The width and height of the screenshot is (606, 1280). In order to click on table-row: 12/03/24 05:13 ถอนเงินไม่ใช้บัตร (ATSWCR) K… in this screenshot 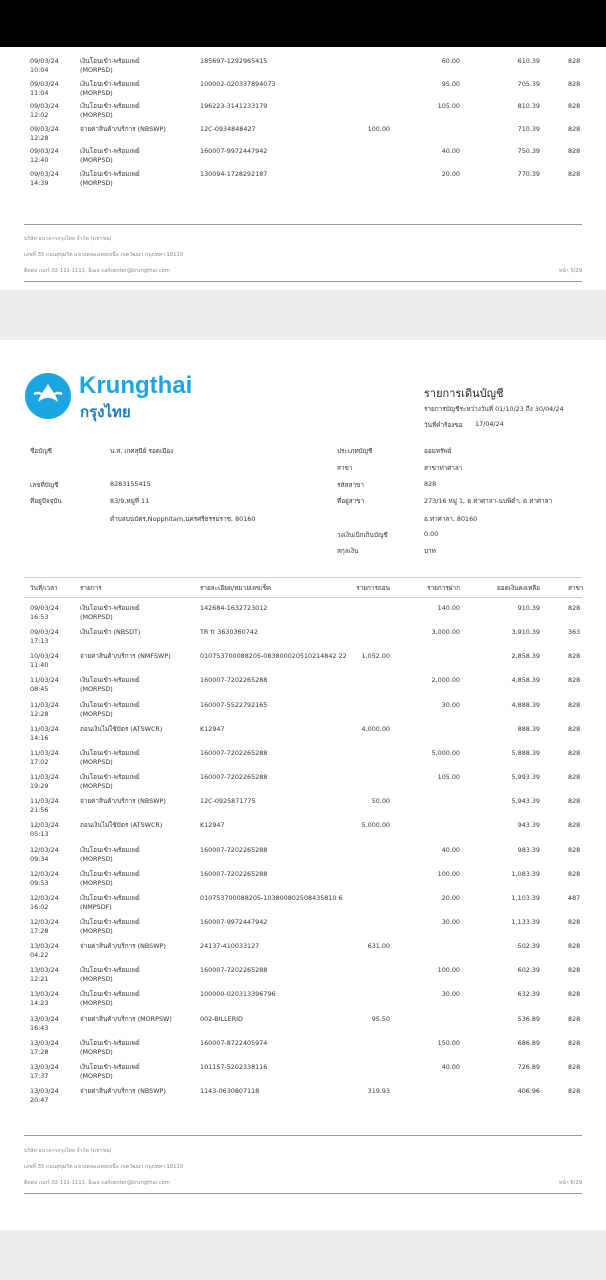, I will do `click(303, 833)`.